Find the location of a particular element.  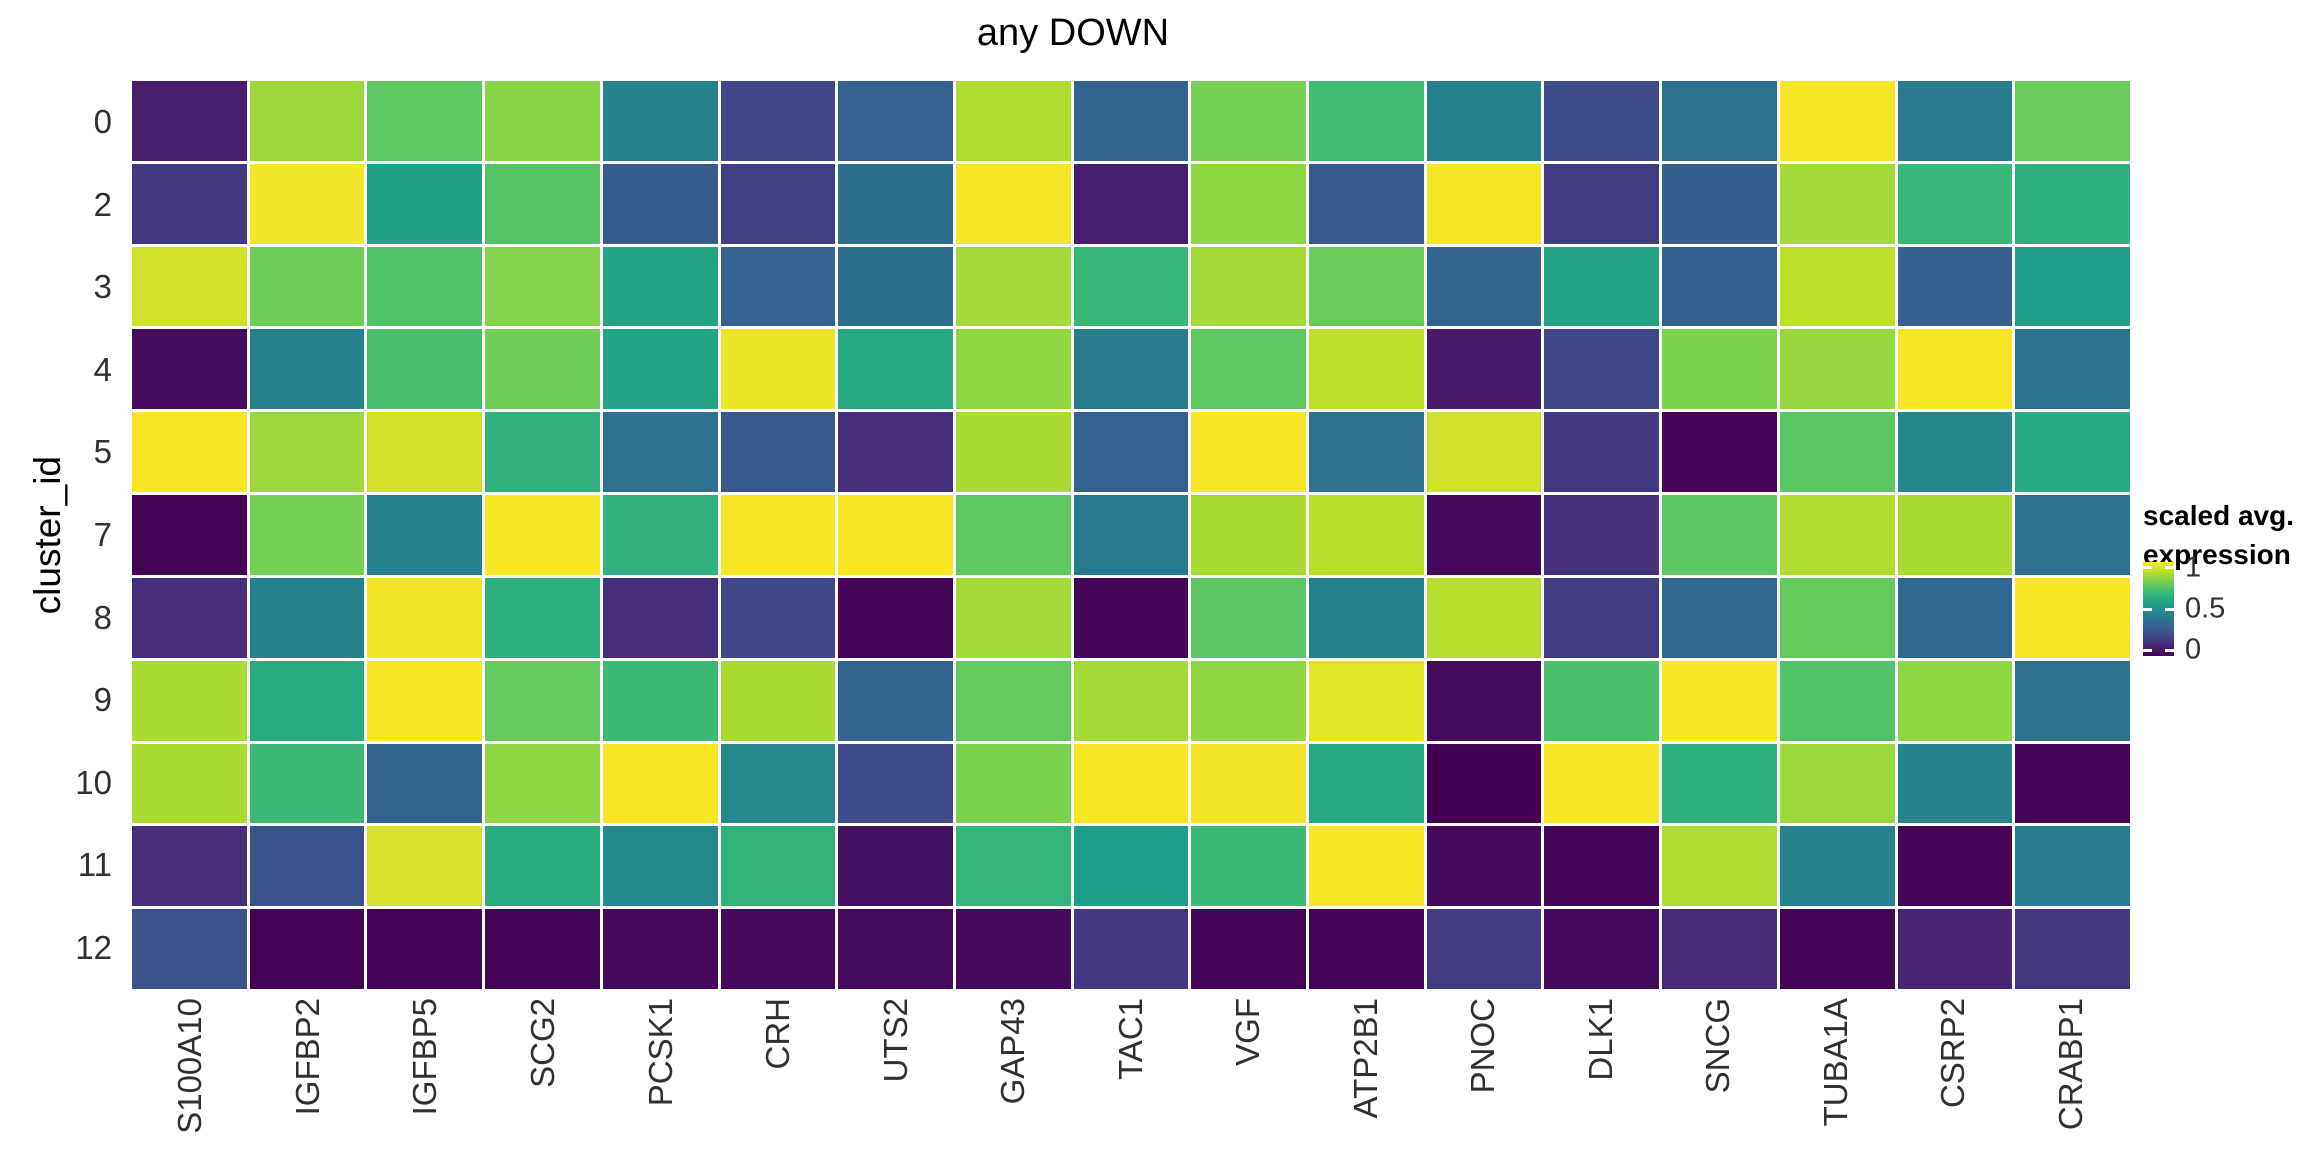

x-axis-tick-label-text: IGFBP2 is located at coordinates (307, 1057).